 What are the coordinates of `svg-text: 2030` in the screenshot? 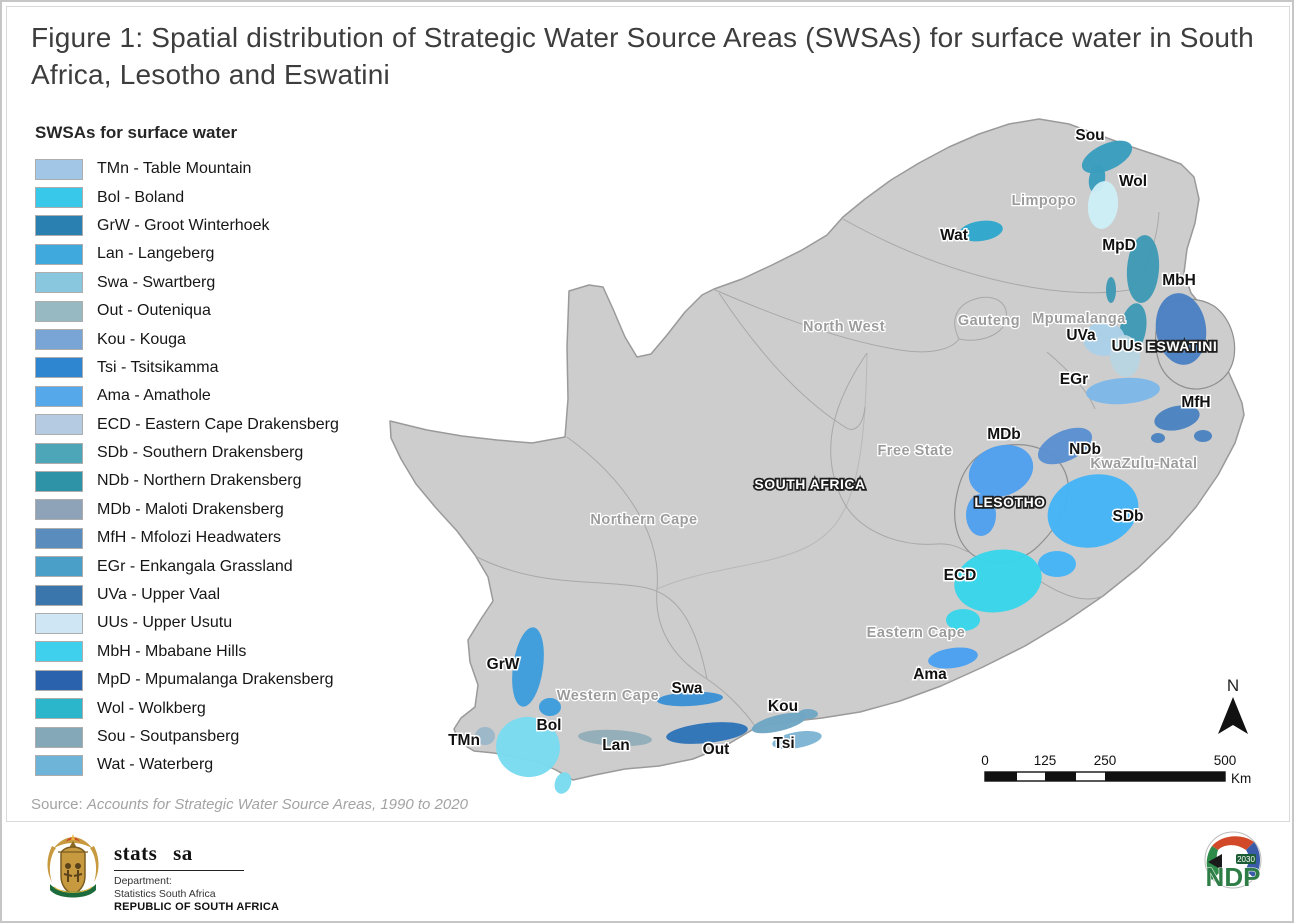 It's located at (1246, 859).